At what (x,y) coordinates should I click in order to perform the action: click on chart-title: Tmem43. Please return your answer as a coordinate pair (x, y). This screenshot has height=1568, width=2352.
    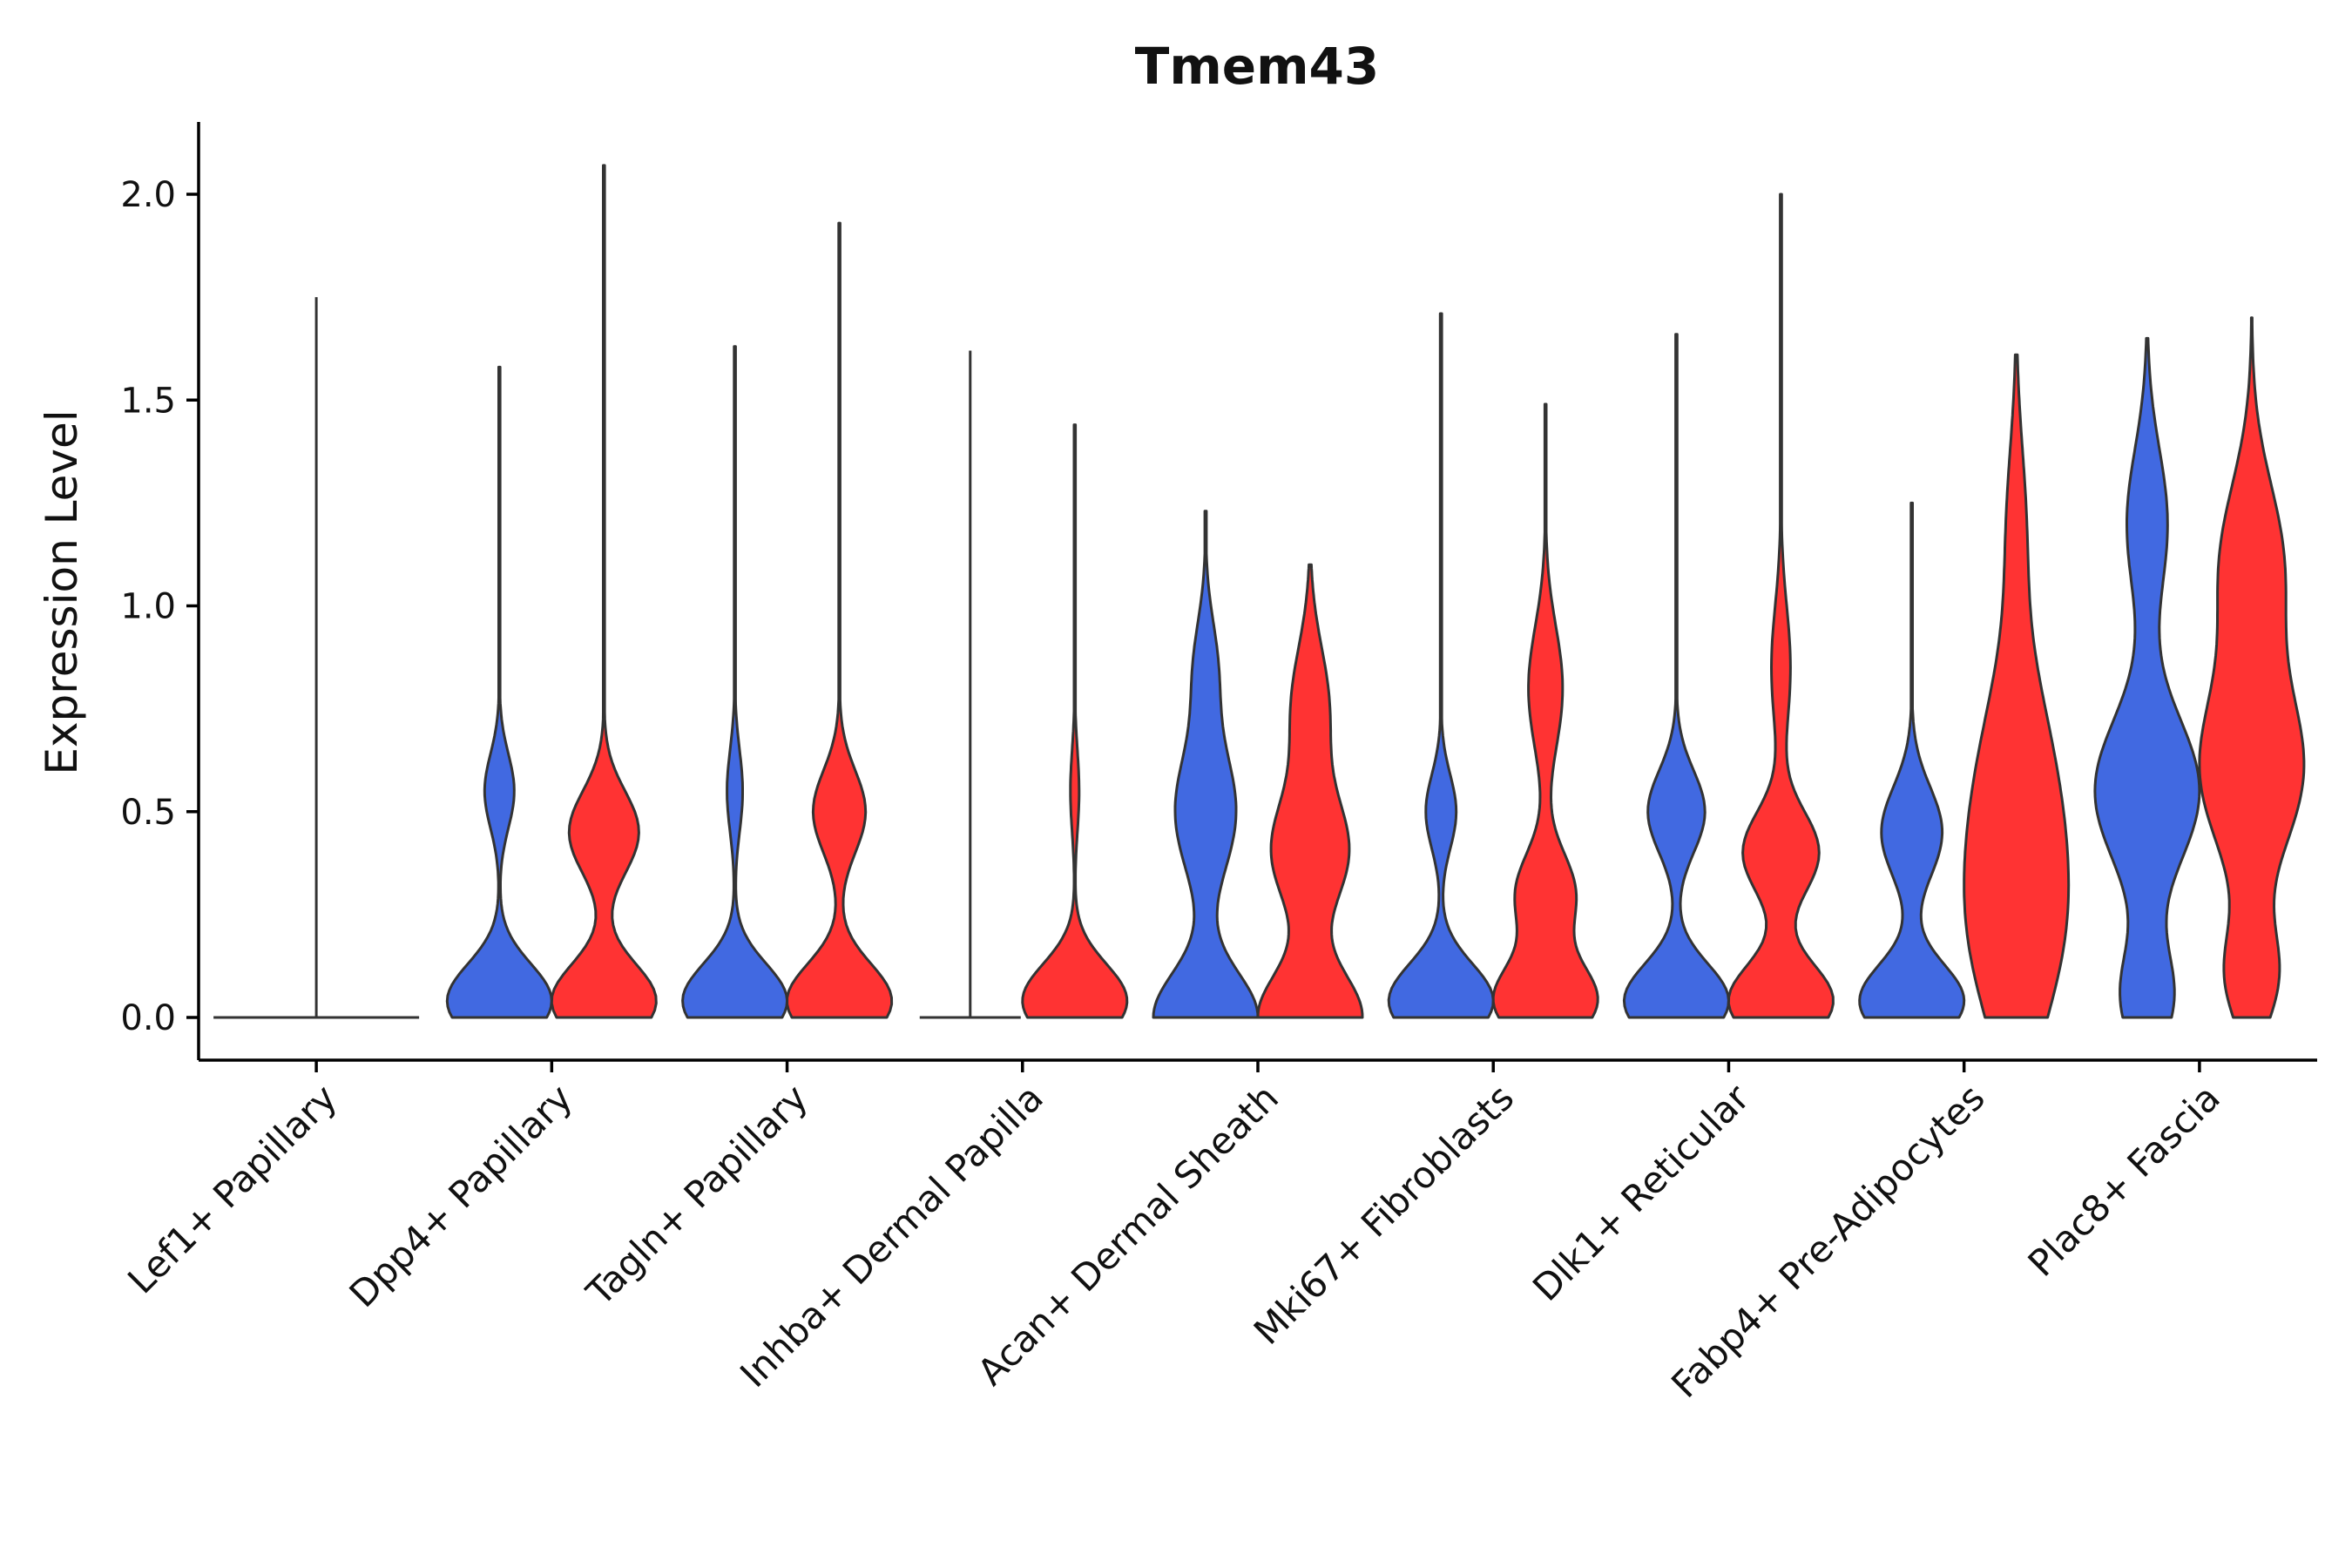
    Looking at the image, I should click on (1257, 66).